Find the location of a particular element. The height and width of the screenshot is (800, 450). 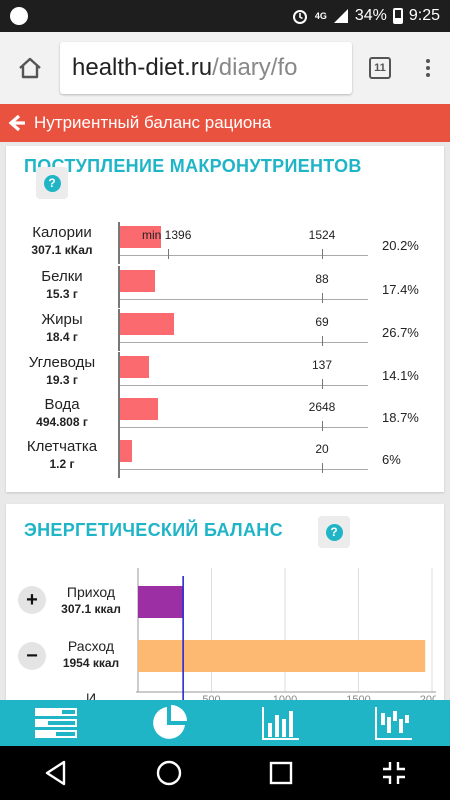

x-tick-label: 1500 is located at coordinates (358, 697).